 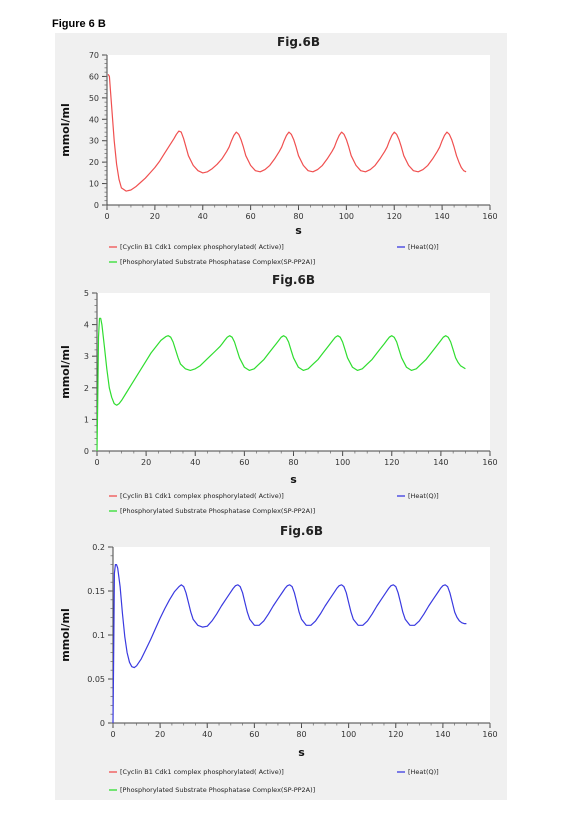 What do you see at coordinates (94, 141) in the screenshot?
I see `y-tick-label: 30` at bounding box center [94, 141].